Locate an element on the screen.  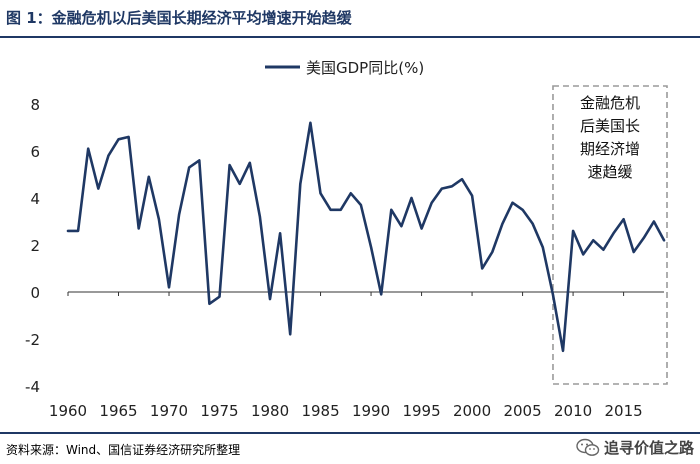
wechat-icon is located at coordinates (588, 447).